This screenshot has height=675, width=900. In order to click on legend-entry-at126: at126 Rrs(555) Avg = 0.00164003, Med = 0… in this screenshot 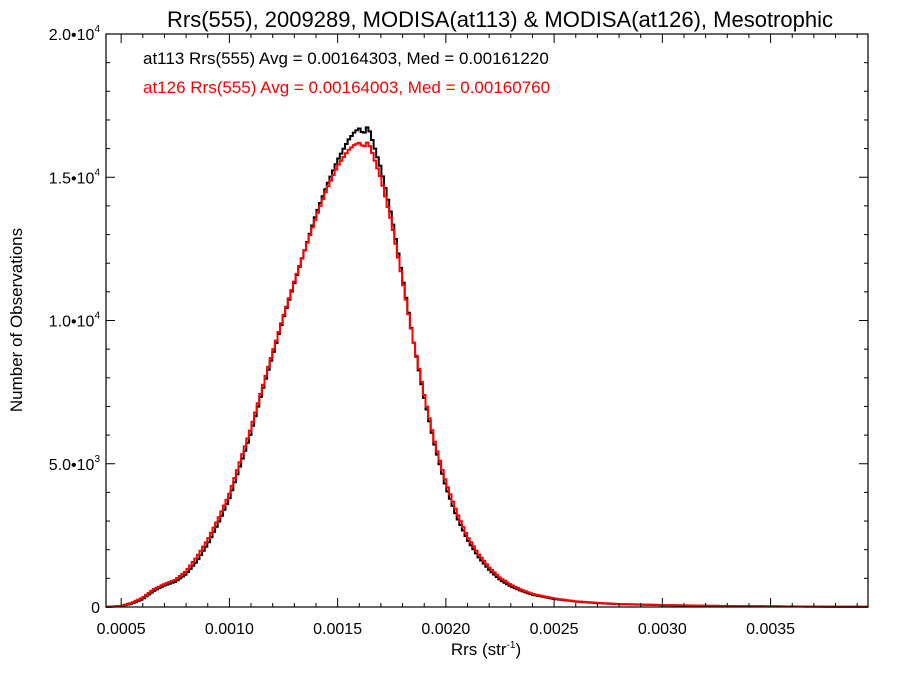, I will do `click(346, 87)`.